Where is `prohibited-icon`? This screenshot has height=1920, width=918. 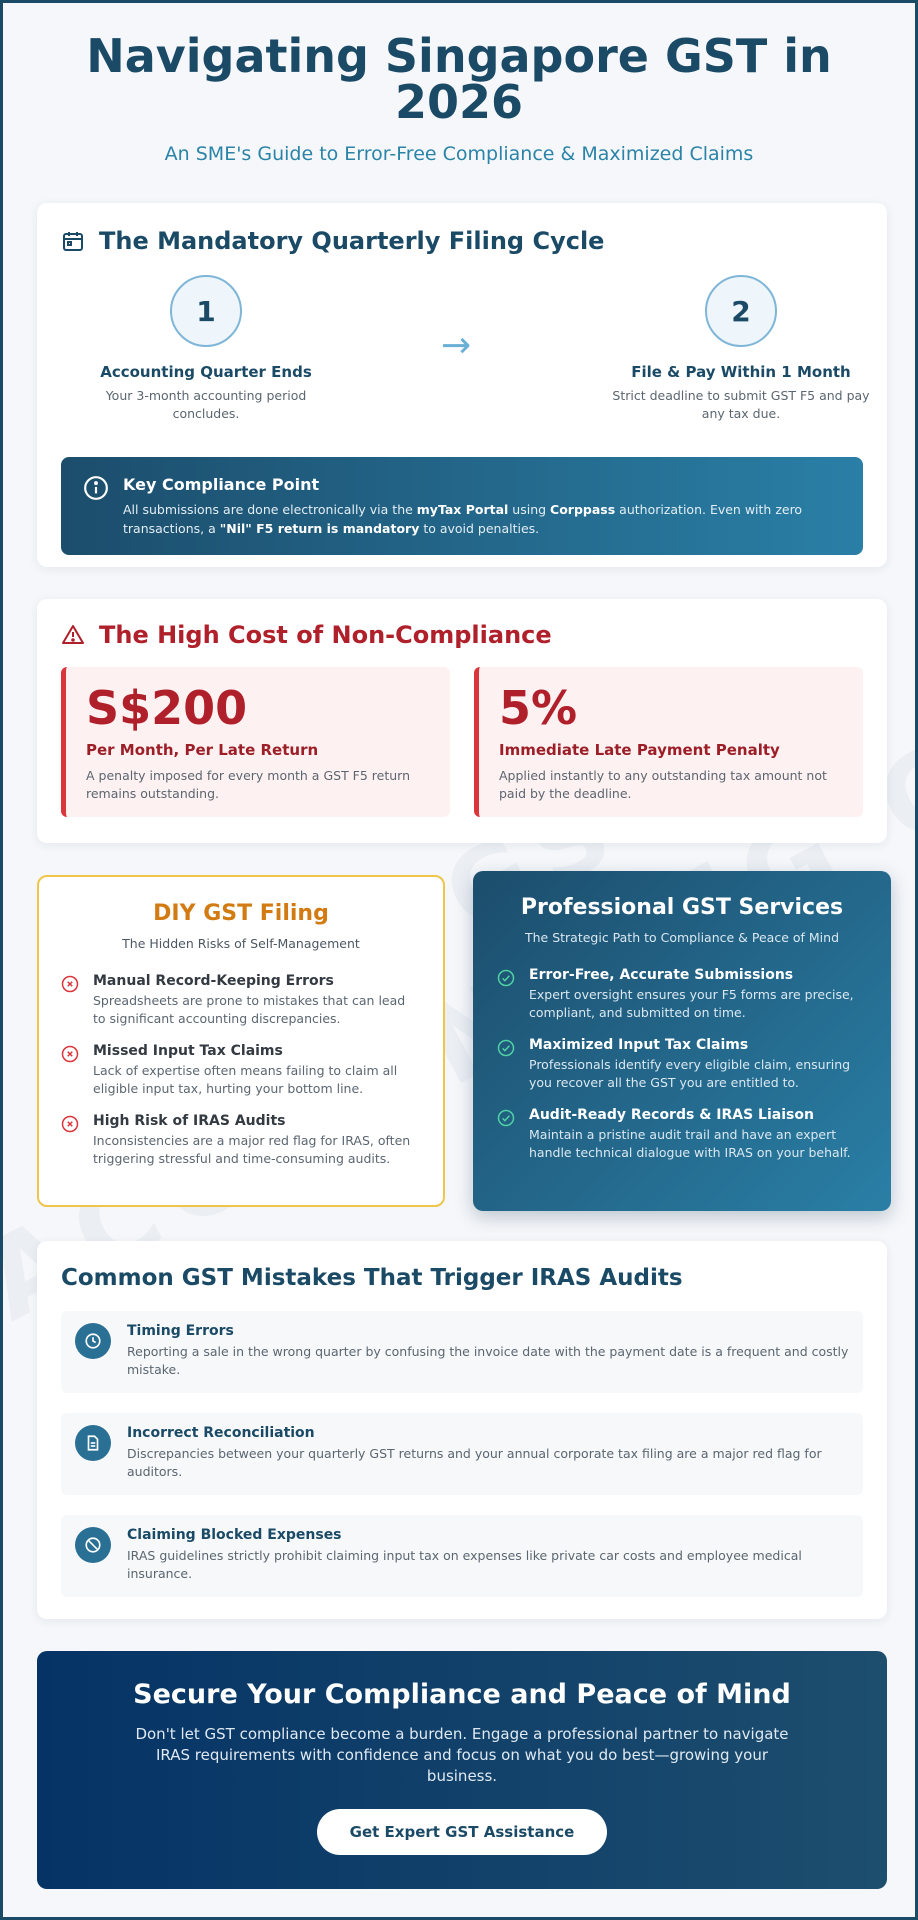 prohibited-icon is located at coordinates (93, 1545).